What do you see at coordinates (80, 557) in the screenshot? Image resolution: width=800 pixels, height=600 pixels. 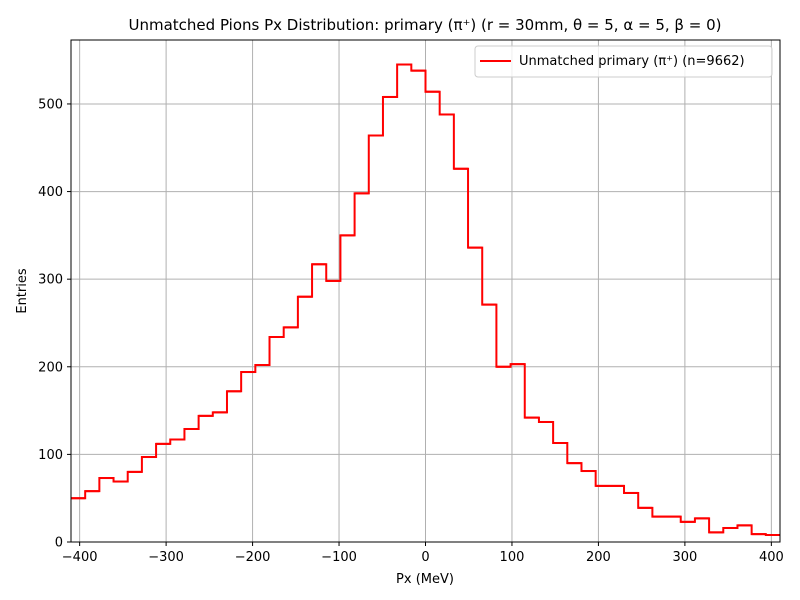 I see `x-tick-label: −400` at bounding box center [80, 557].